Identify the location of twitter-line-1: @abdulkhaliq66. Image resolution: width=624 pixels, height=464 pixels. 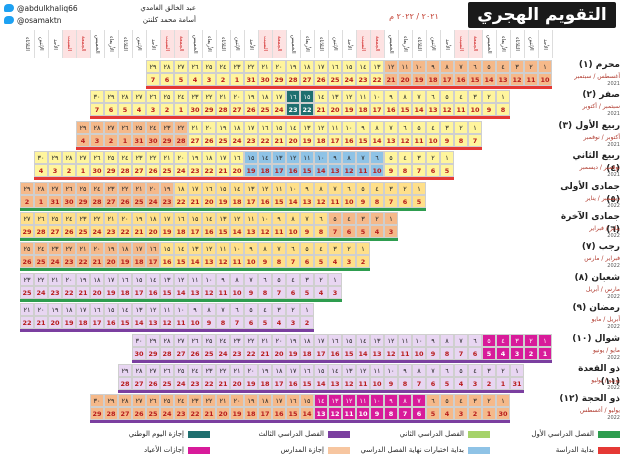
(64, 8).